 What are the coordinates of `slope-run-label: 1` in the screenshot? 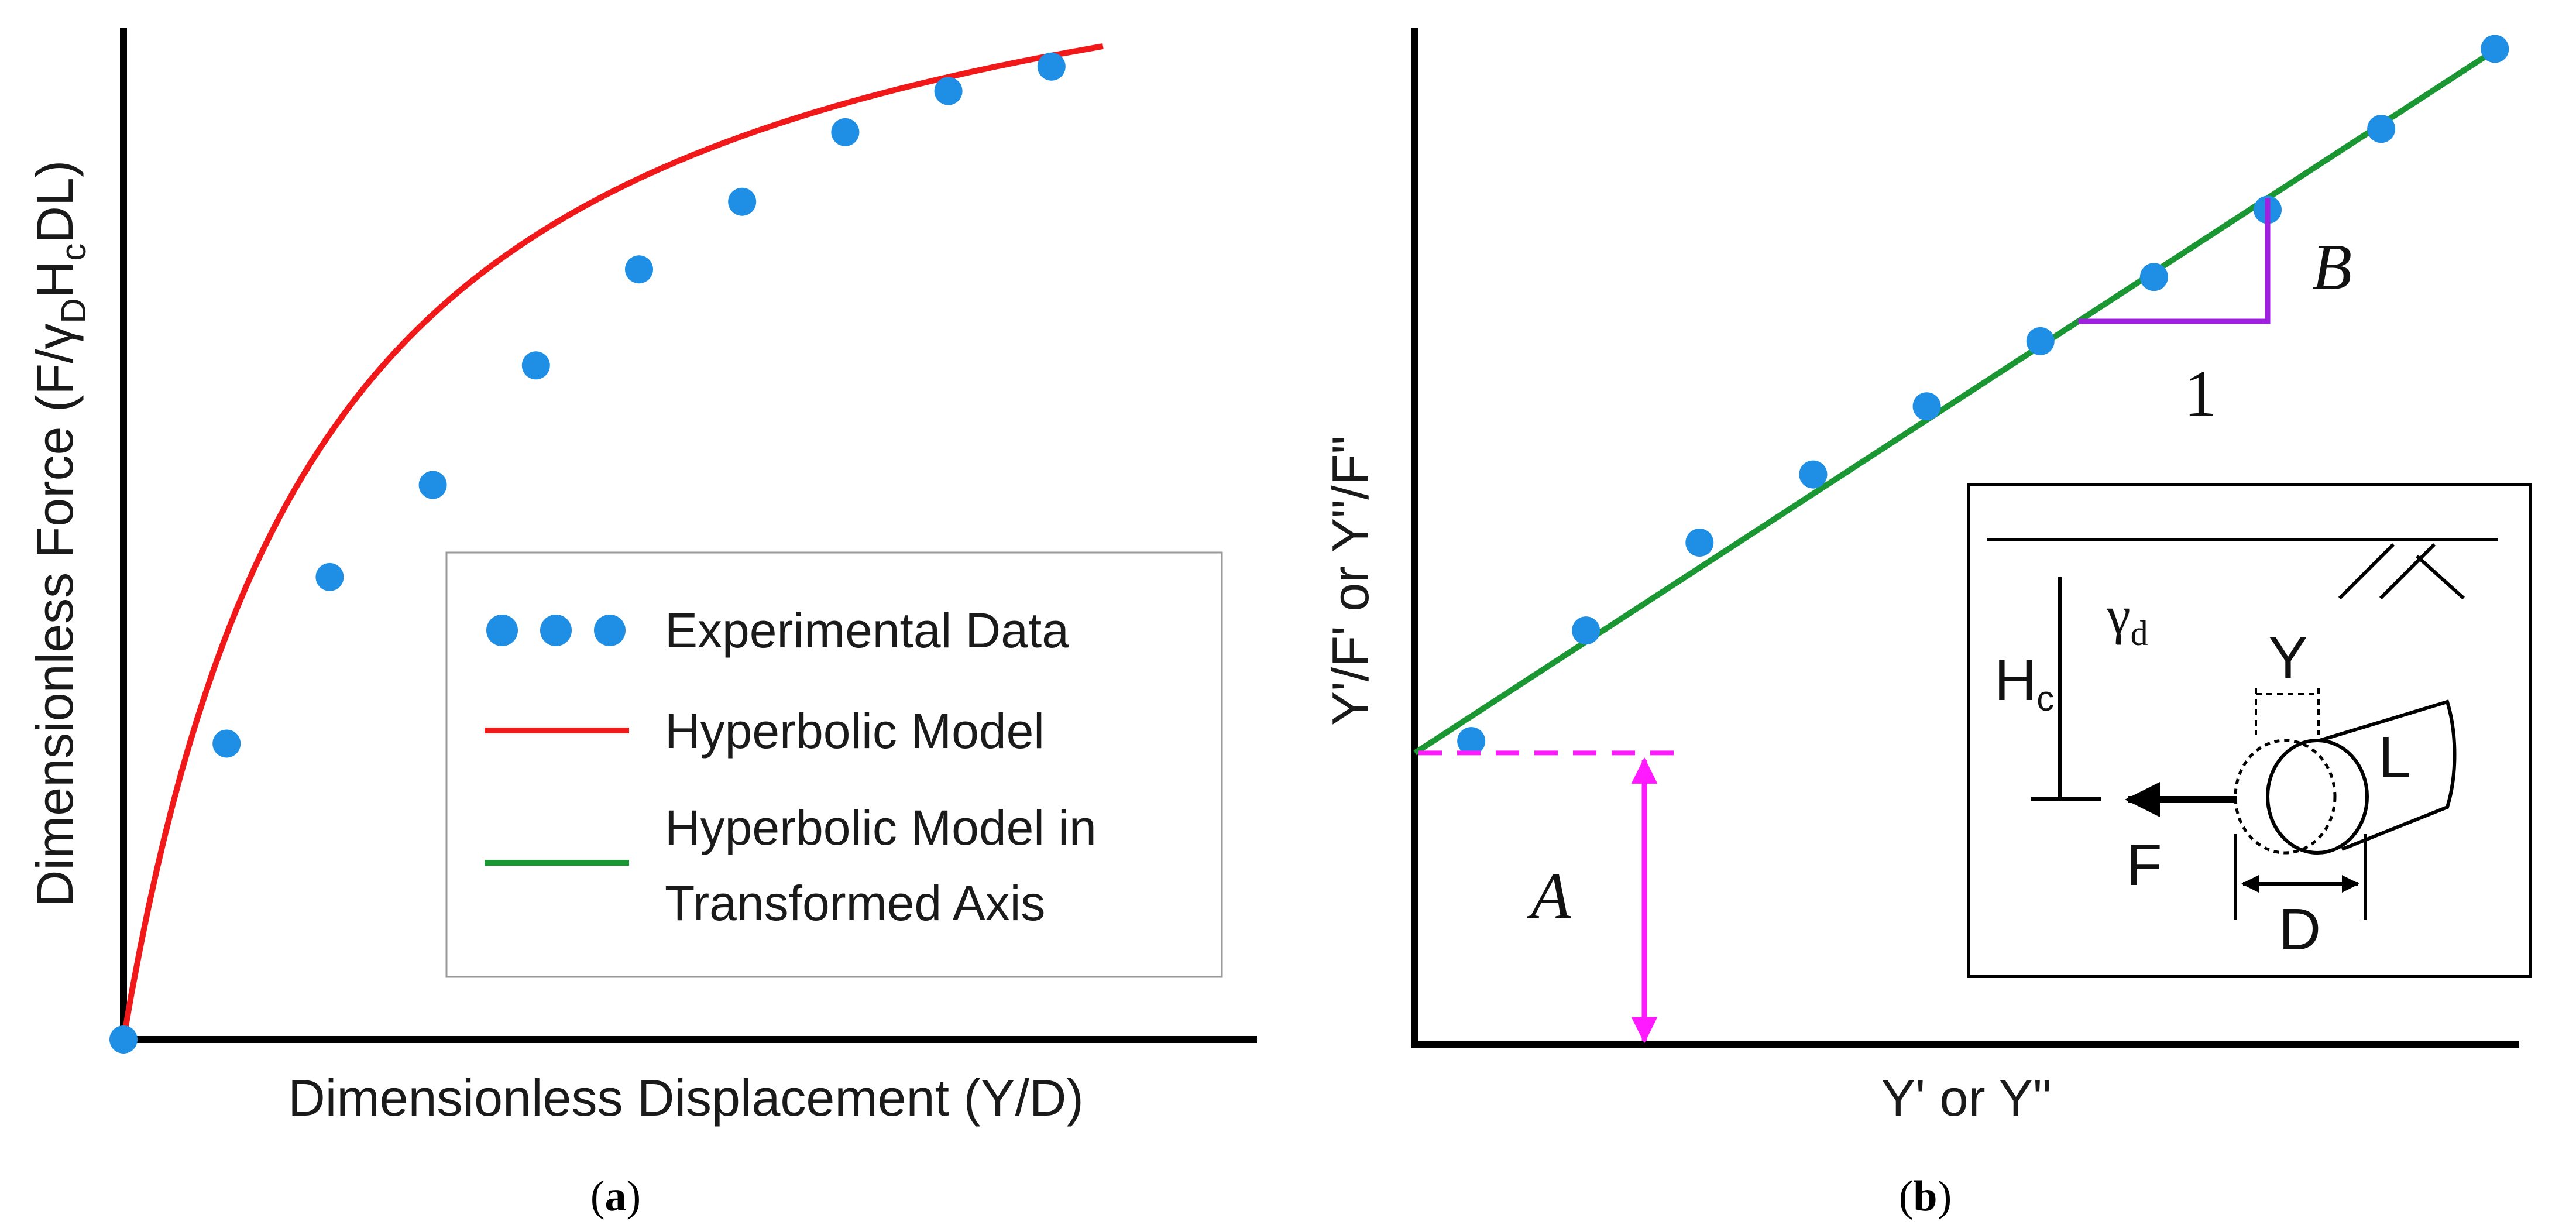 It's located at (2201, 394).